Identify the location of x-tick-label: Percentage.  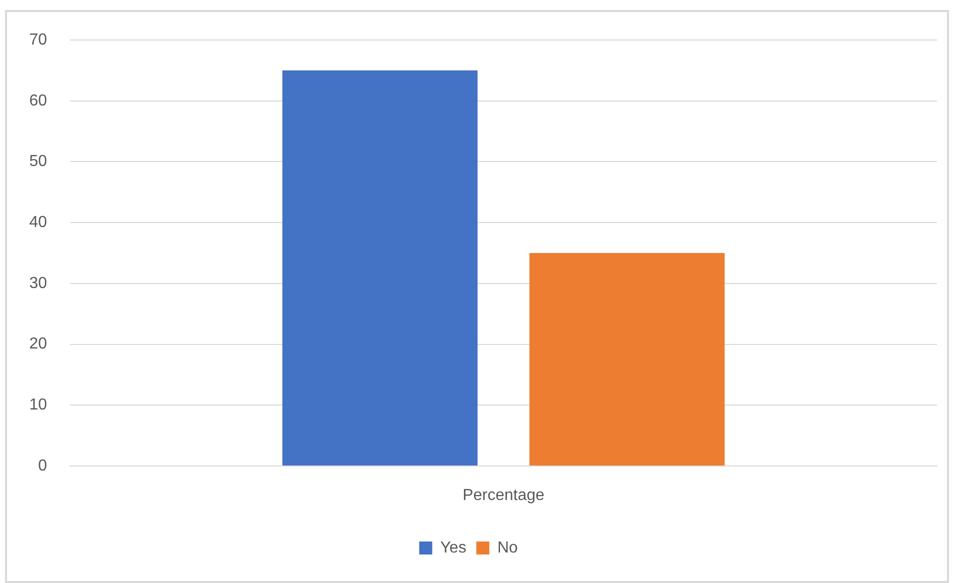
(503, 495).